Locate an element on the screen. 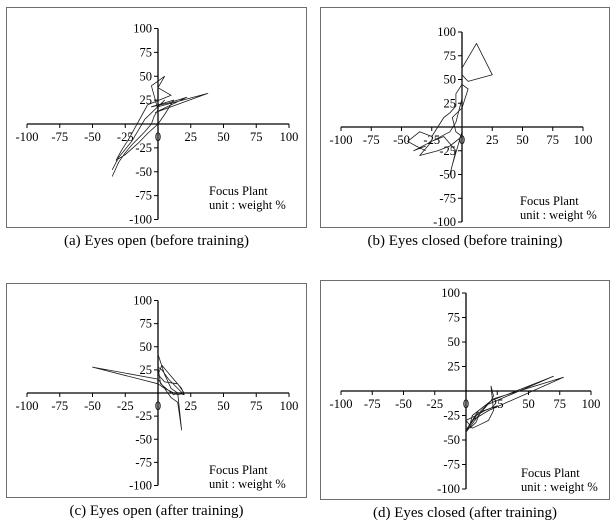 Image resolution: width=611 pixels, height=525 pixels. note-d-line1: Focus Plant is located at coordinates (550, 473).